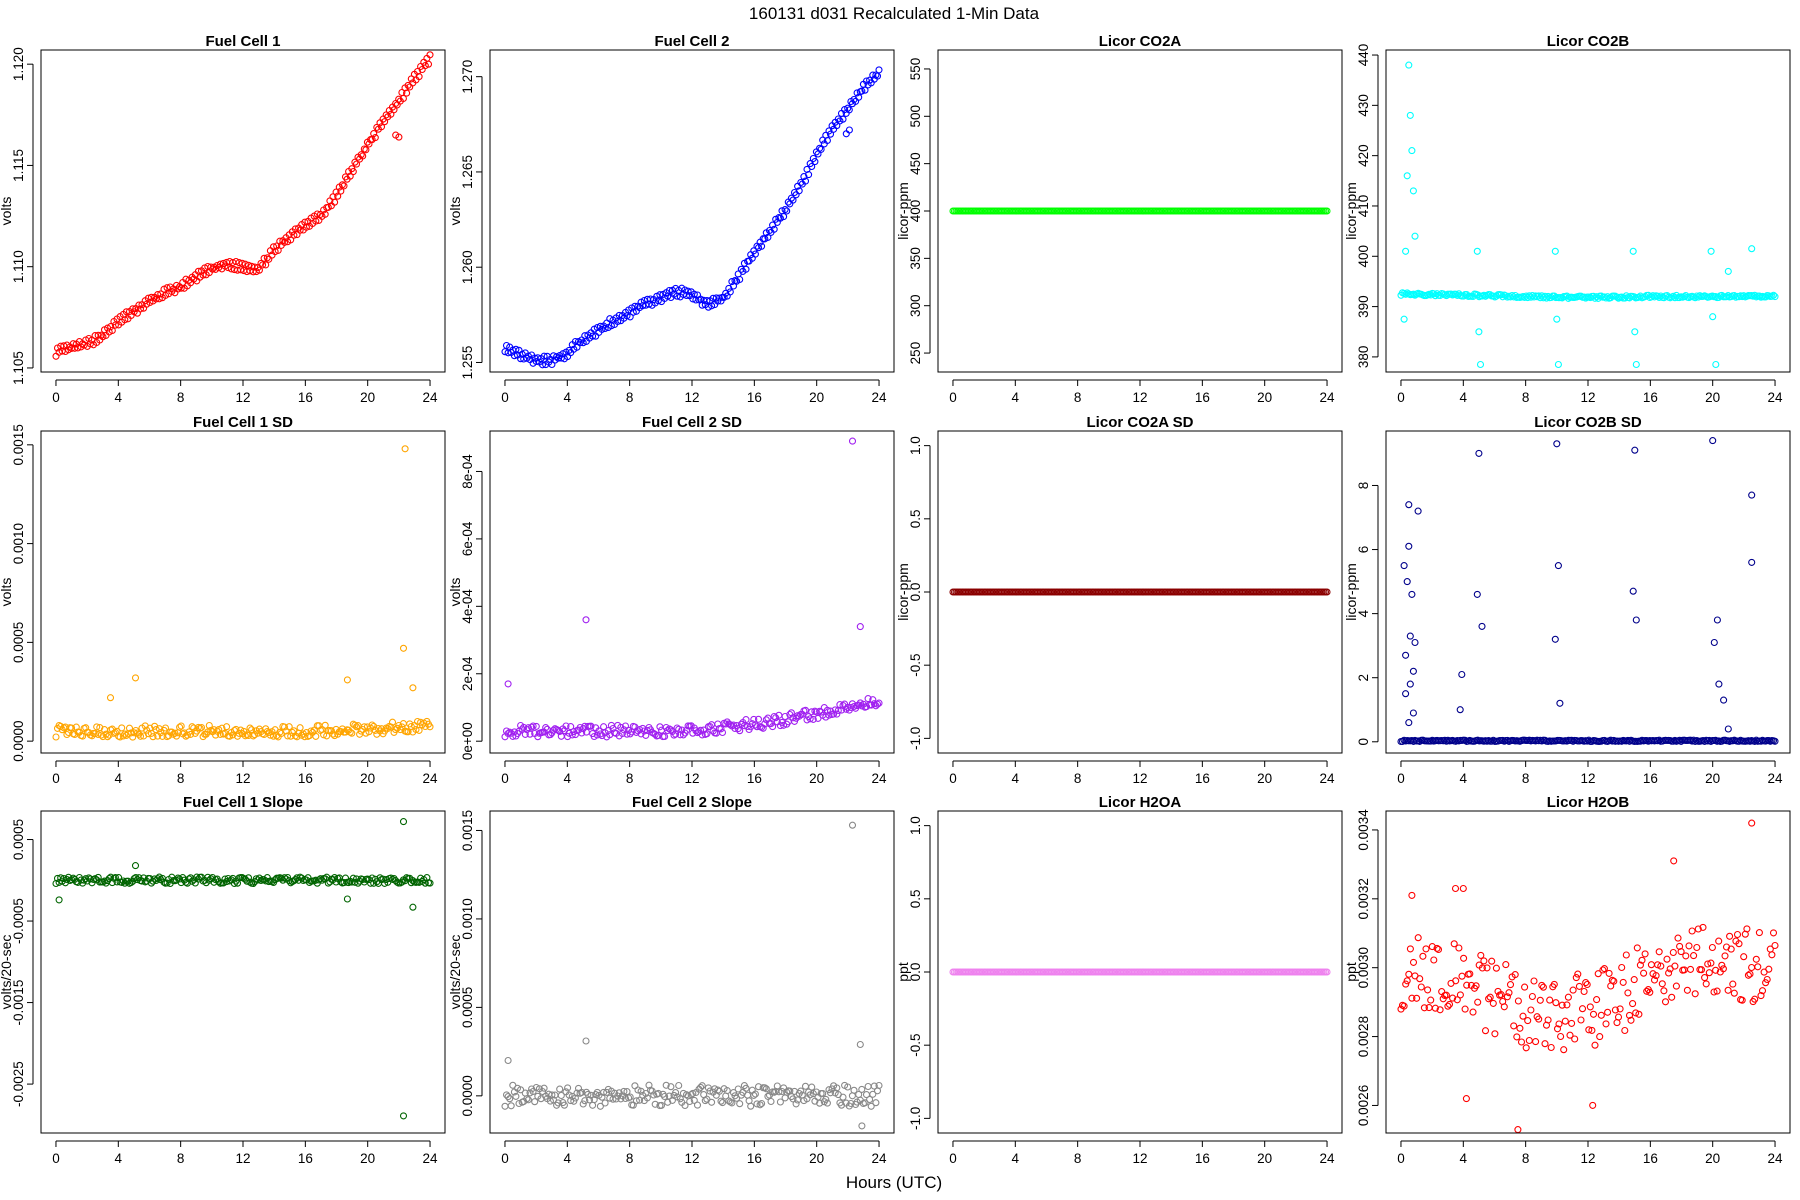  What do you see at coordinates (915, 305) in the screenshot?
I see `y-tick-label: 300` at bounding box center [915, 305].